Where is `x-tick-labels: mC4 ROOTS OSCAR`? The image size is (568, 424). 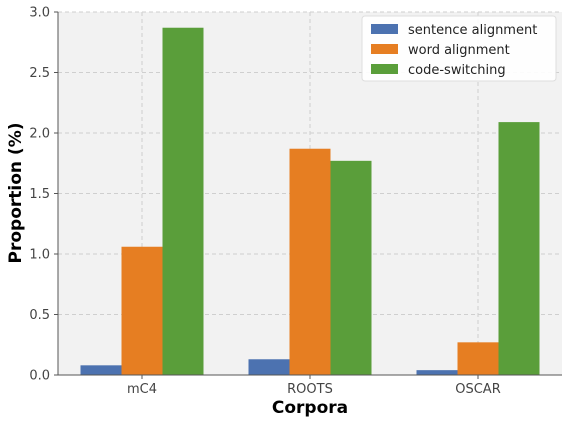
x-tick-labels: mC4 ROOTS OSCAR is located at coordinates (314, 386).